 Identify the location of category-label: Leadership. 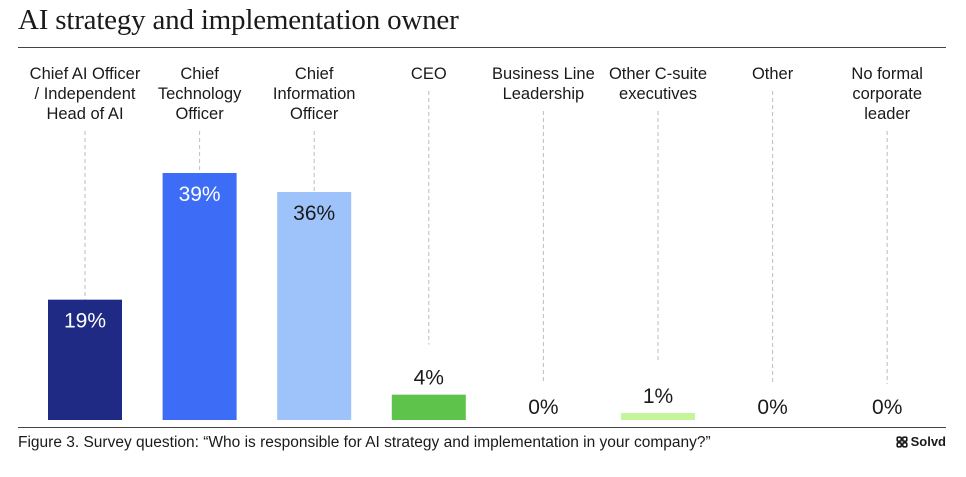
(544, 94).